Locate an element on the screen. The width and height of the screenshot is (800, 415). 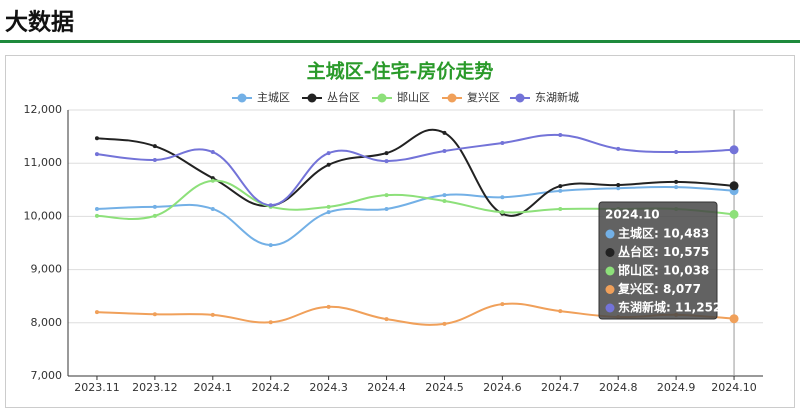
header-rule is located at coordinates (400, 41).